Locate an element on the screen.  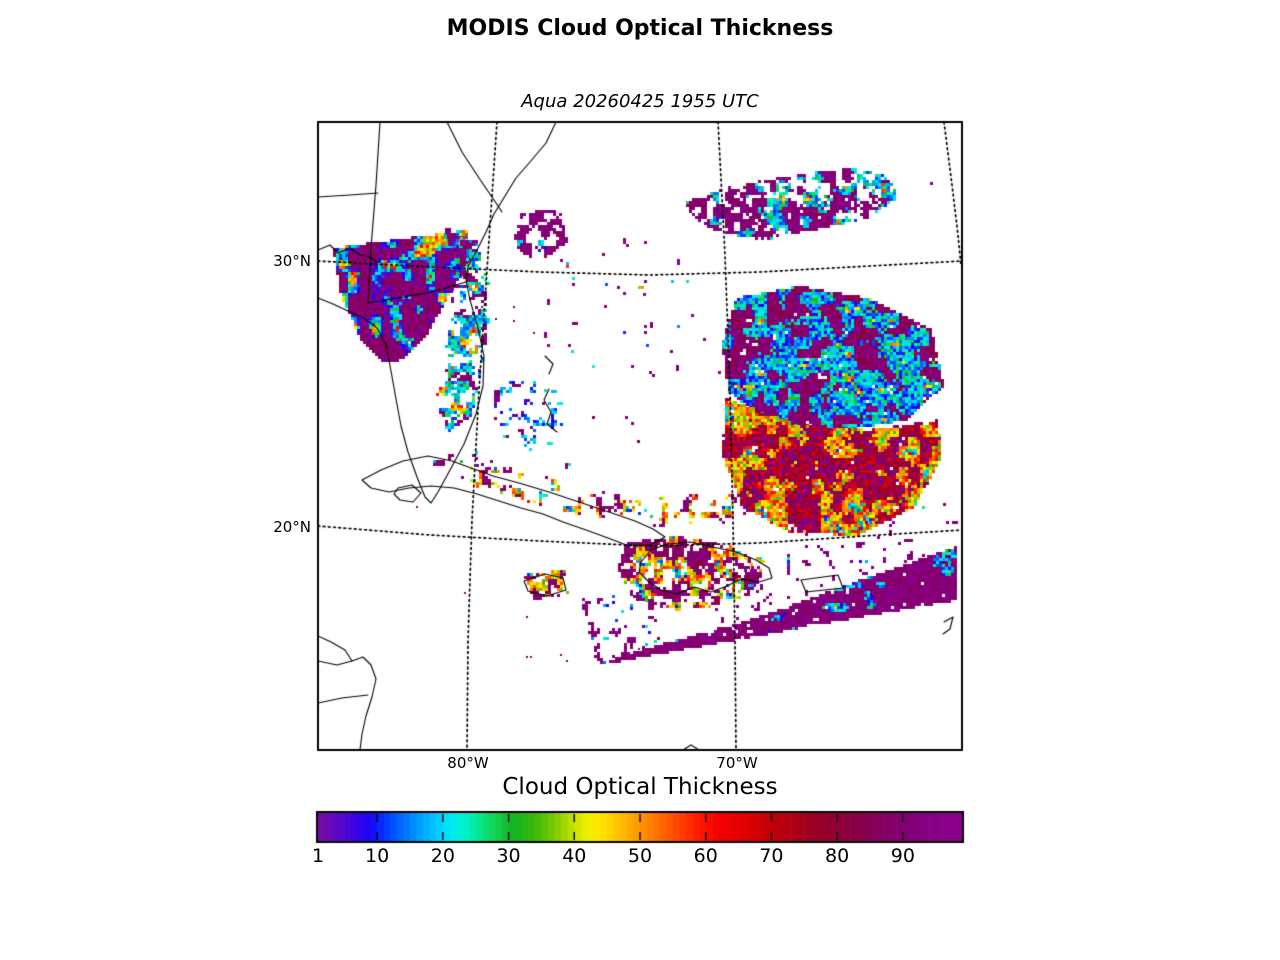
colorbar-tick-label-60: 60 is located at coordinates (705, 856).